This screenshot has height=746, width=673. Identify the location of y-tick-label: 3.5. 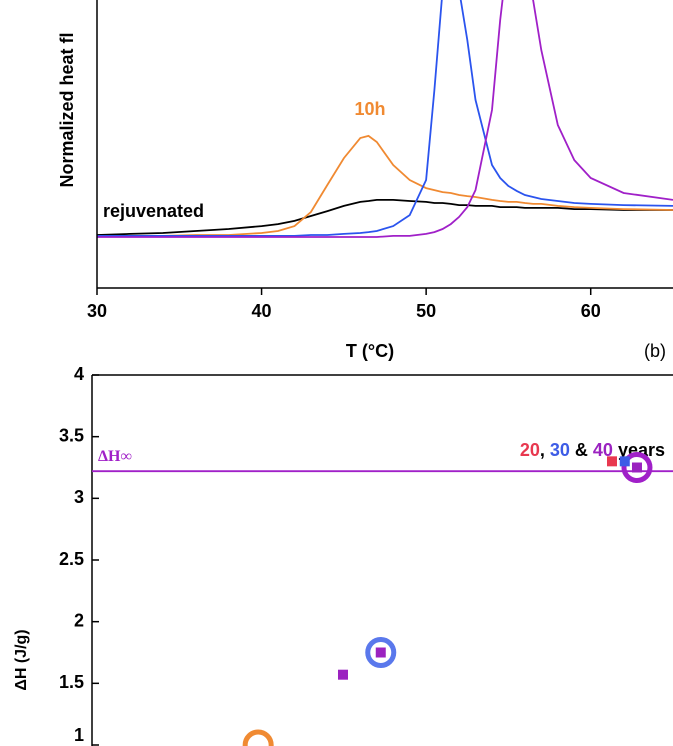
(71, 435).